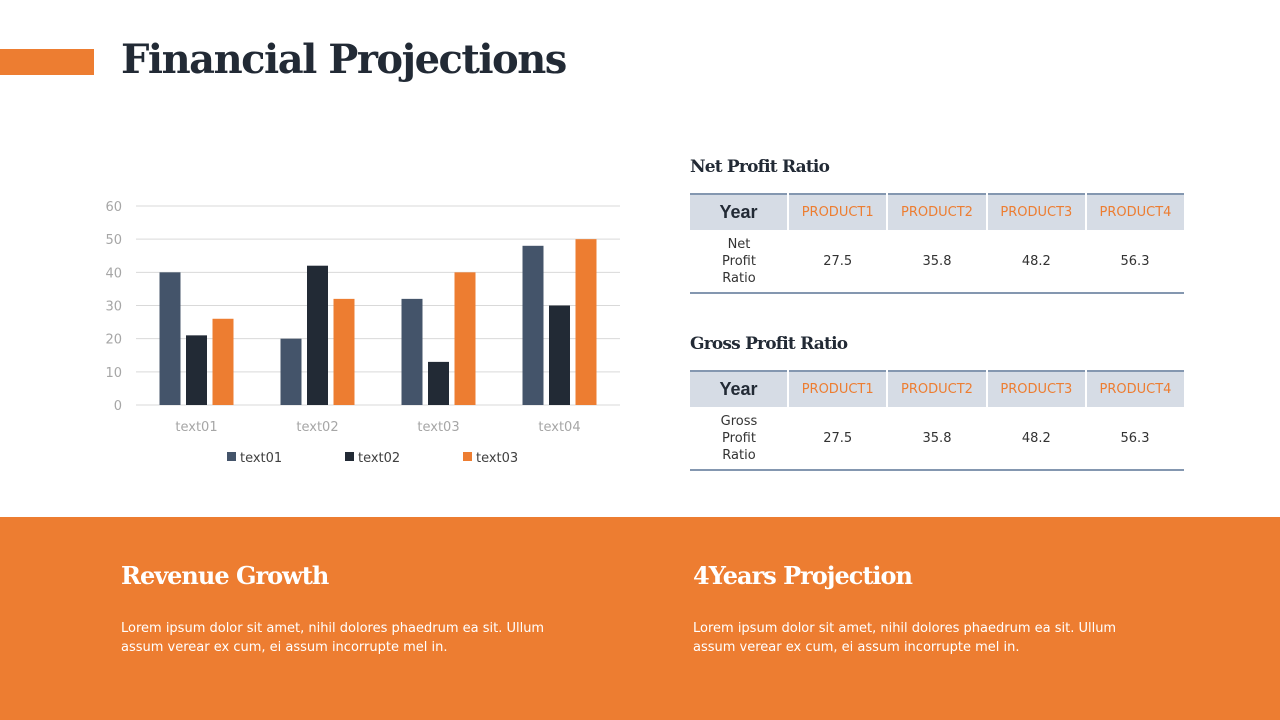  Describe the element at coordinates (379, 458) in the screenshot. I see `legend-label: text02` at that location.